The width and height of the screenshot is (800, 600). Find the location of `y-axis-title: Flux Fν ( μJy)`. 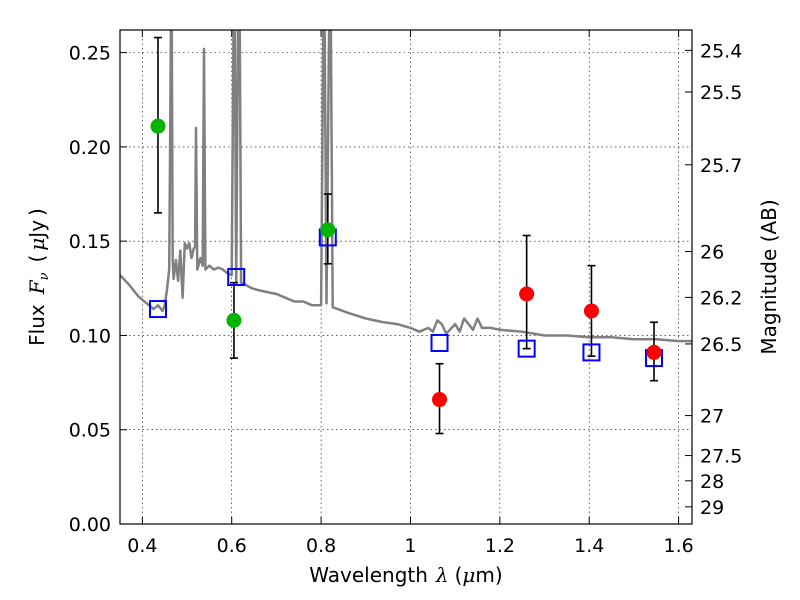

y-axis-title: Flux Fν ( μJy) is located at coordinates (38, 277).